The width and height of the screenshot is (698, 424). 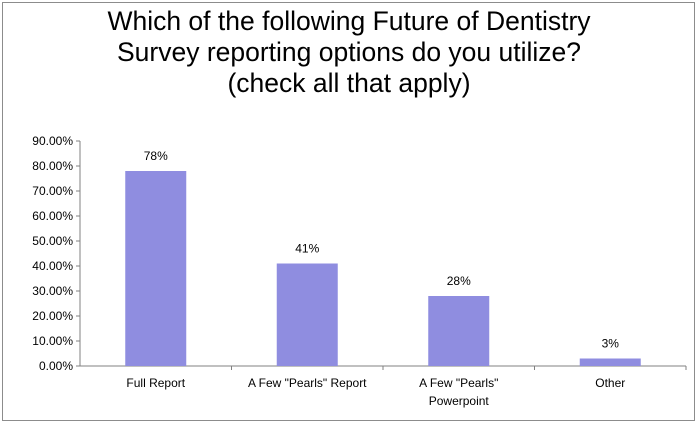 I want to click on category-label: A Few "Pearls", so click(x=458, y=383).